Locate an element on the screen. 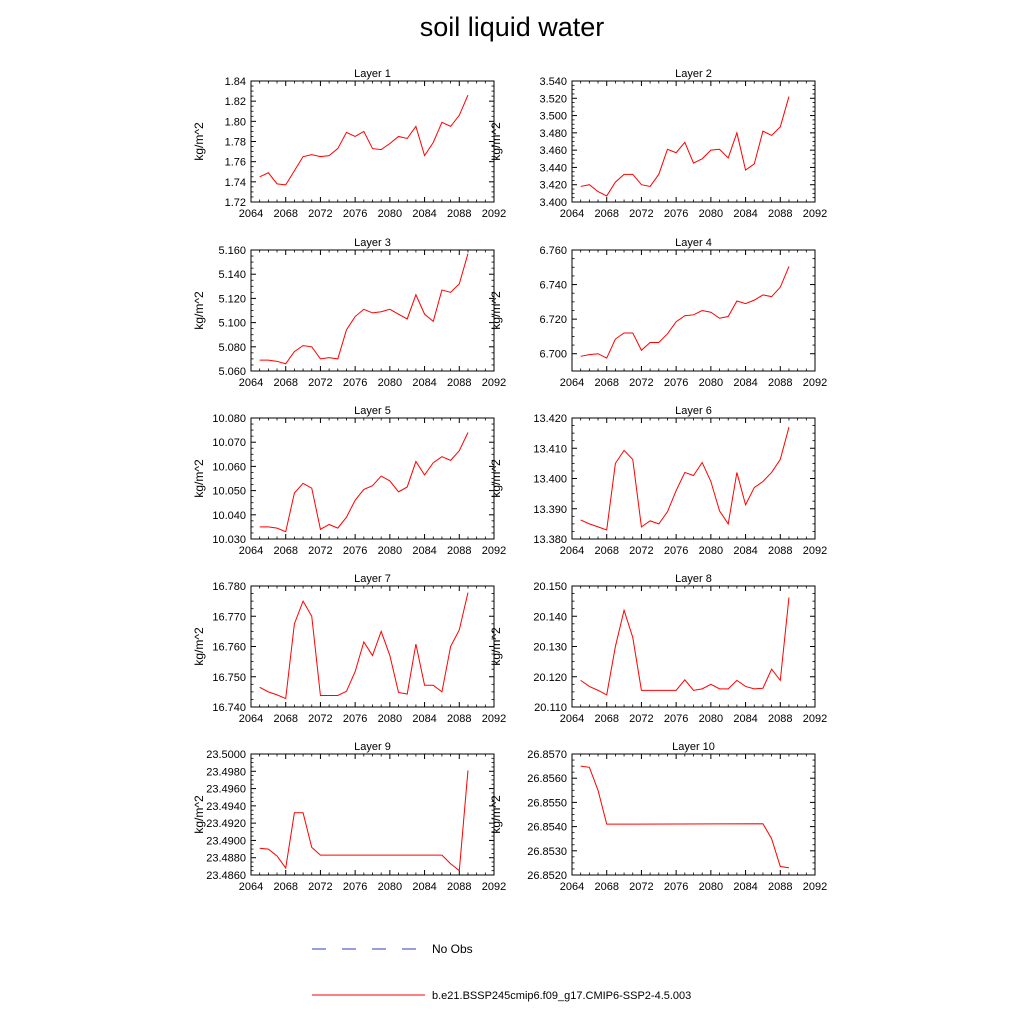 The image size is (1024, 1024). y-tick-label: 3.460 is located at coordinates (553, 151).